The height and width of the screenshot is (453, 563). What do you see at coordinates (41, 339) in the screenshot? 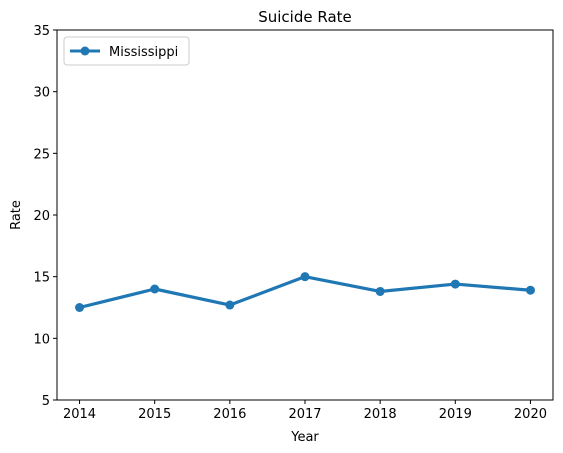
I see `y-tick-label: 10` at bounding box center [41, 339].